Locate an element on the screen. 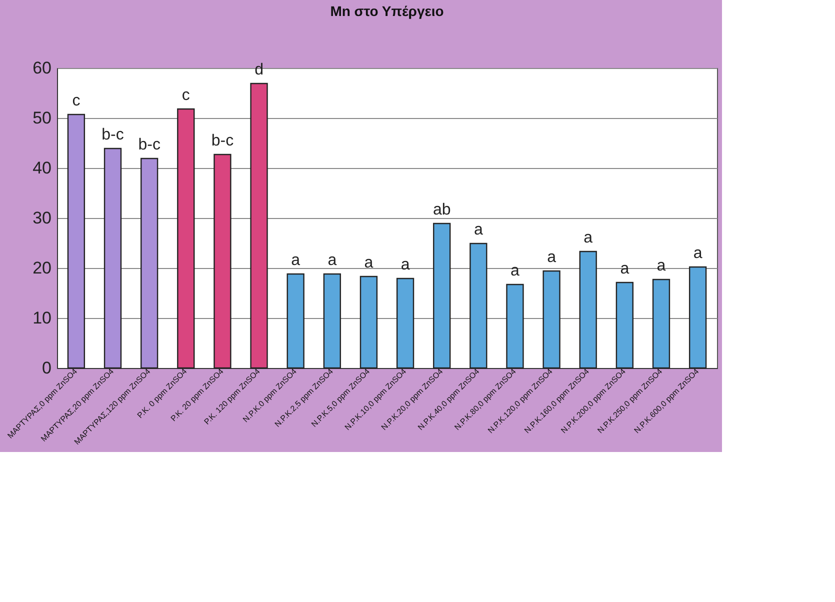  y-tick-label: 40 is located at coordinates (42, 168).